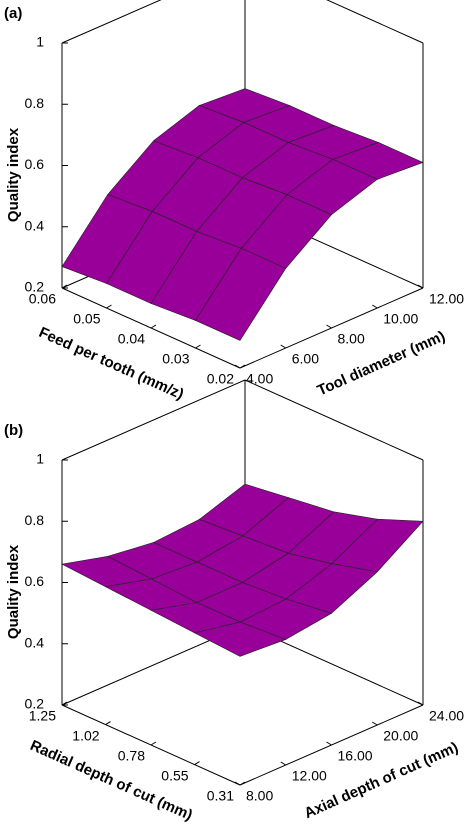 The image size is (474, 825). What do you see at coordinates (400, 736) in the screenshot?
I see `y-tick-label: 20.00` at bounding box center [400, 736].